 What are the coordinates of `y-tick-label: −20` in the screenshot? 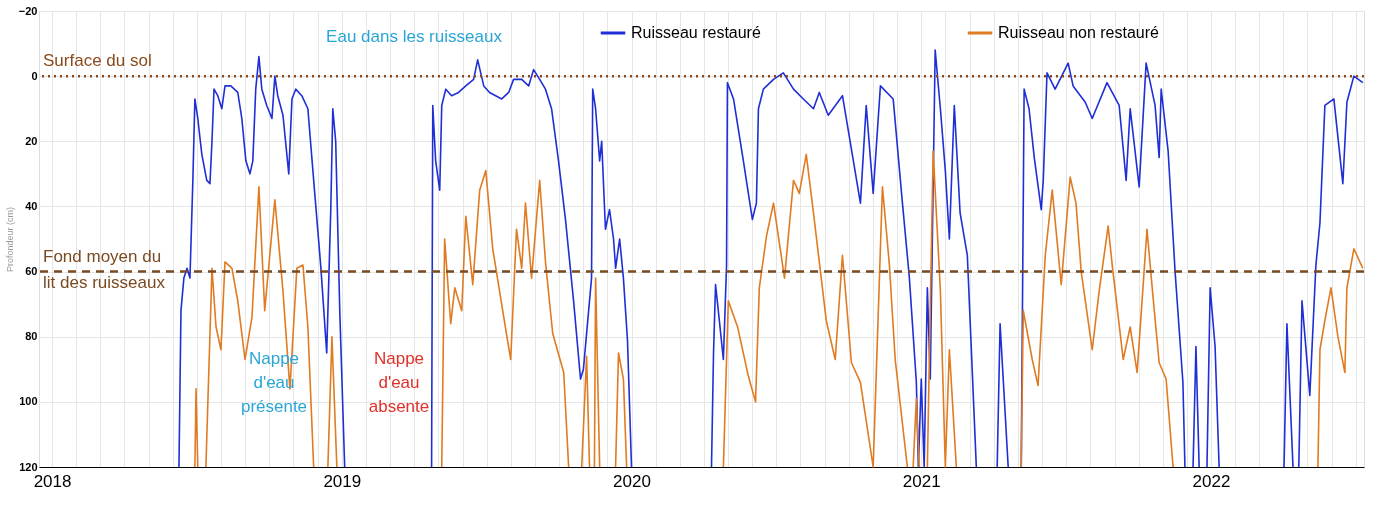 It's located at (28, 10).